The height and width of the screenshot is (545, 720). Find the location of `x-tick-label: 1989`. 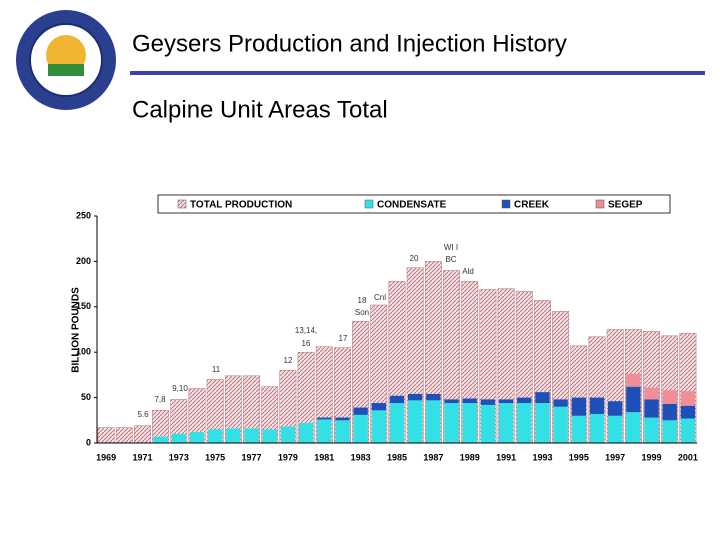

x-tick-label: 1989 is located at coordinates (470, 457).